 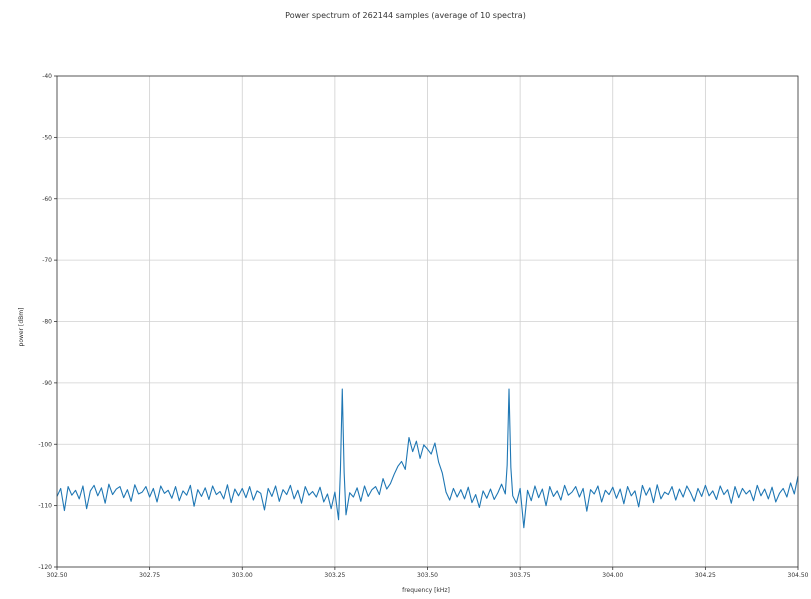 What do you see at coordinates (612, 575) in the screenshot?
I see `x-tick-label: 304.00` at bounding box center [612, 575].